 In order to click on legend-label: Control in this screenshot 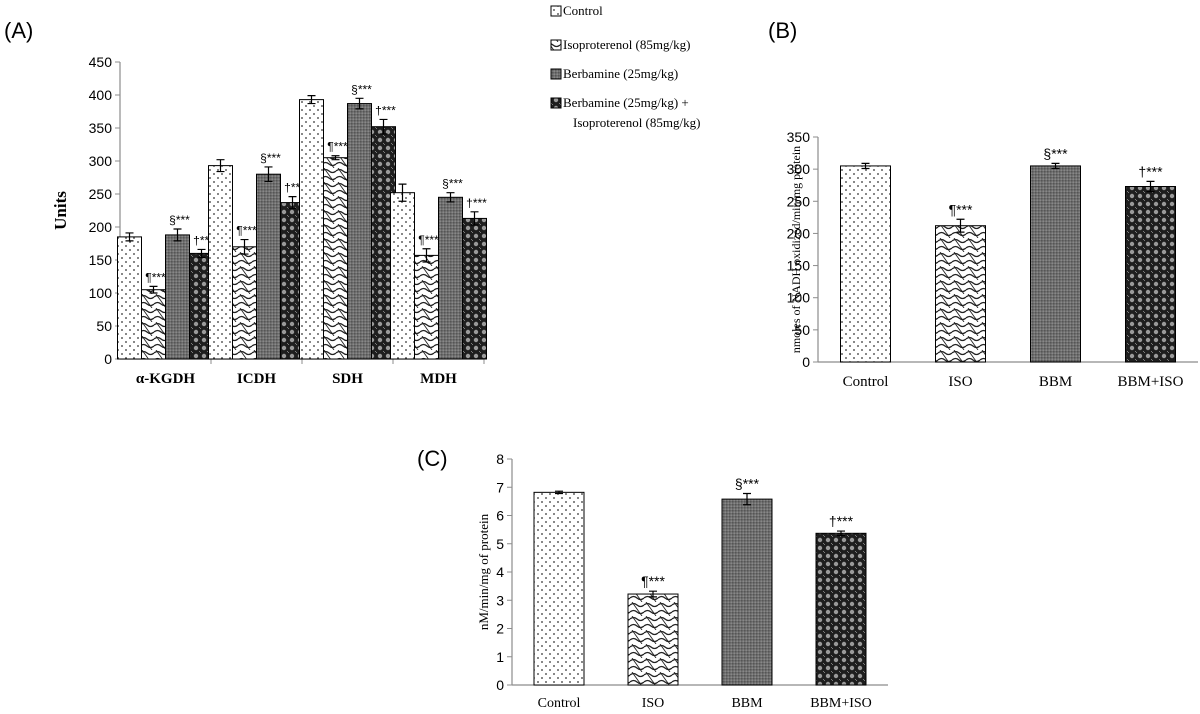, I will do `click(583, 10)`.